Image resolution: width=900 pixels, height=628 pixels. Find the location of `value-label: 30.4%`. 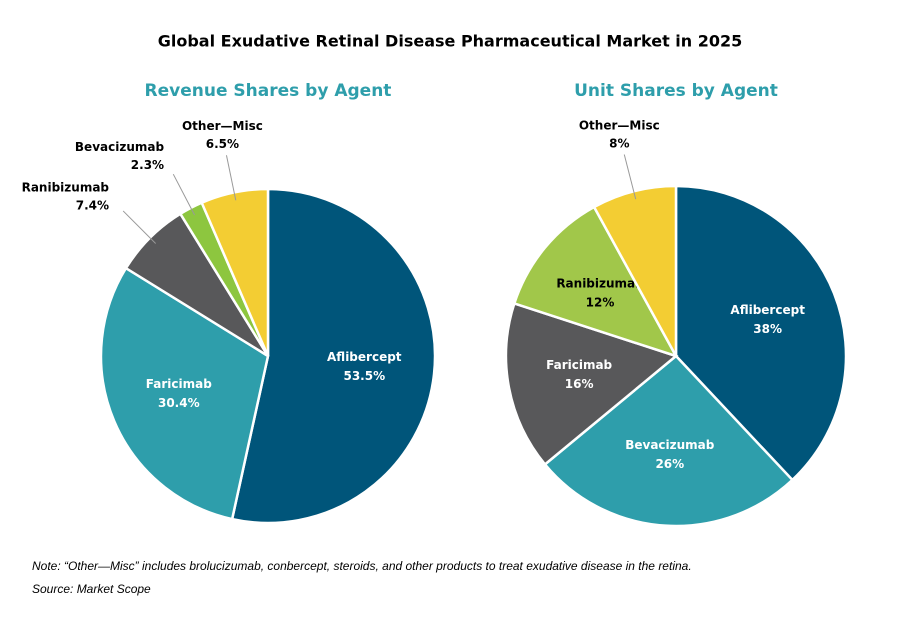

value-label: 30.4% is located at coordinates (179, 403).